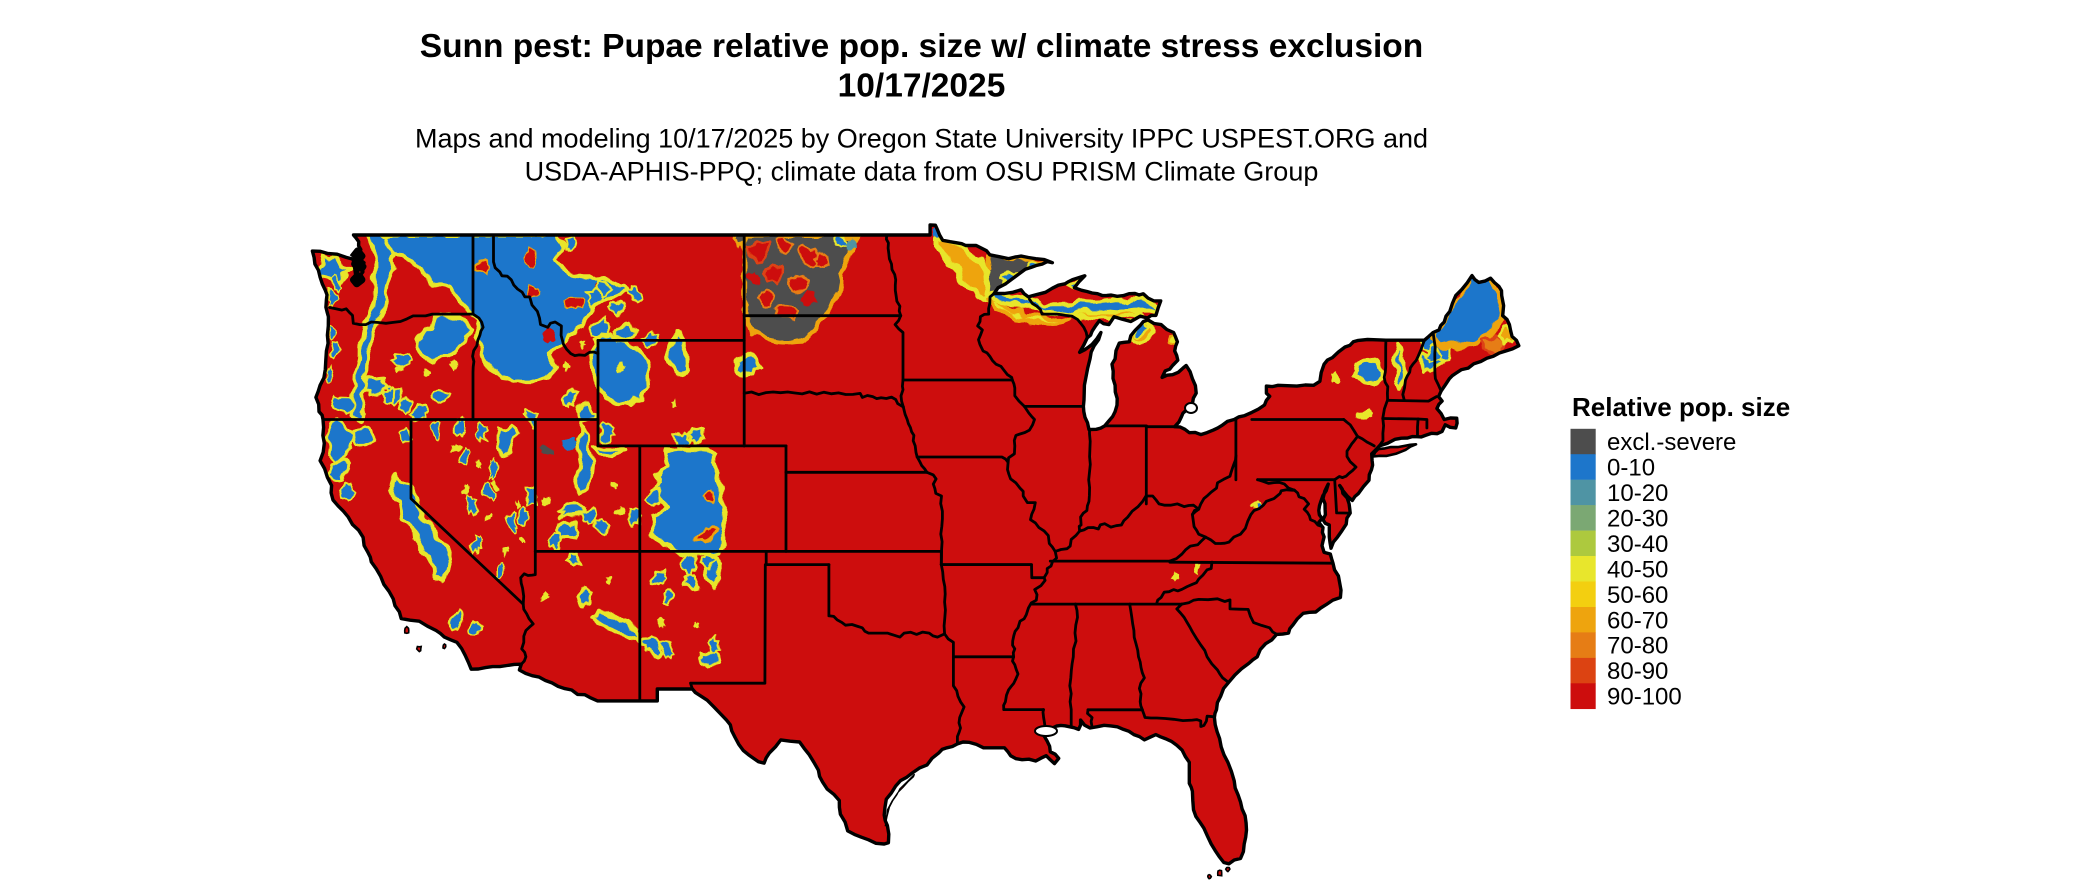 The image size is (2100, 892). I want to click on svg-text: 0-10, so click(1631, 468).